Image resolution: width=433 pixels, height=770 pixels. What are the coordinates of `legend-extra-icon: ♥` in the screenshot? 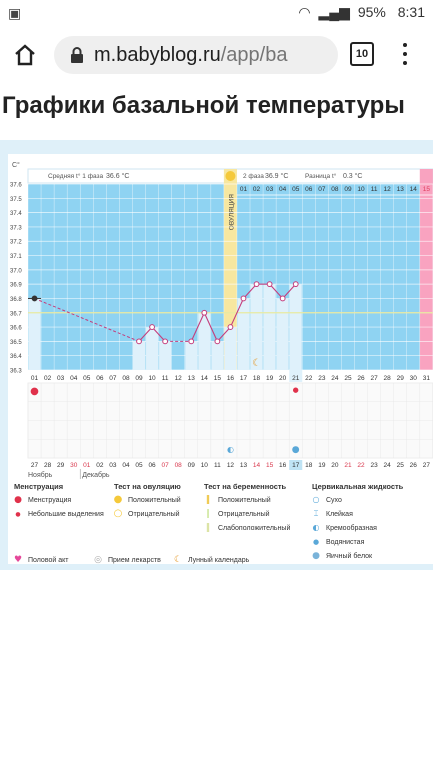 It's located at (18, 559).